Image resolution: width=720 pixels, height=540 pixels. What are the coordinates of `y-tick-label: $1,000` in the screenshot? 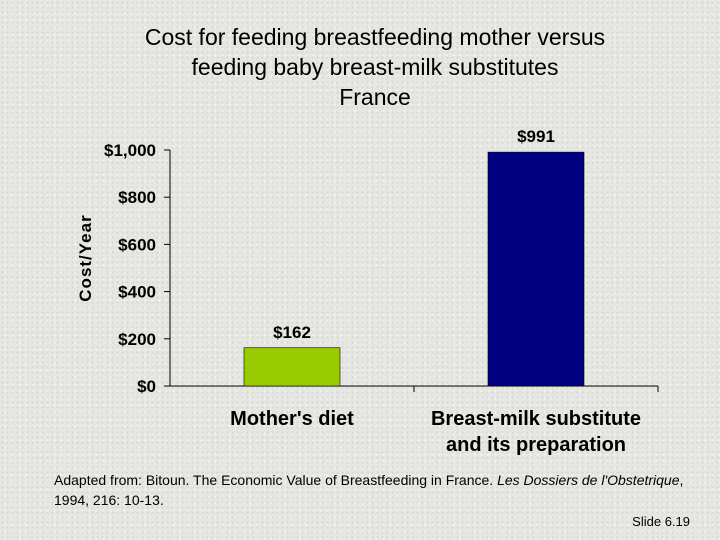 It's located at (130, 150).